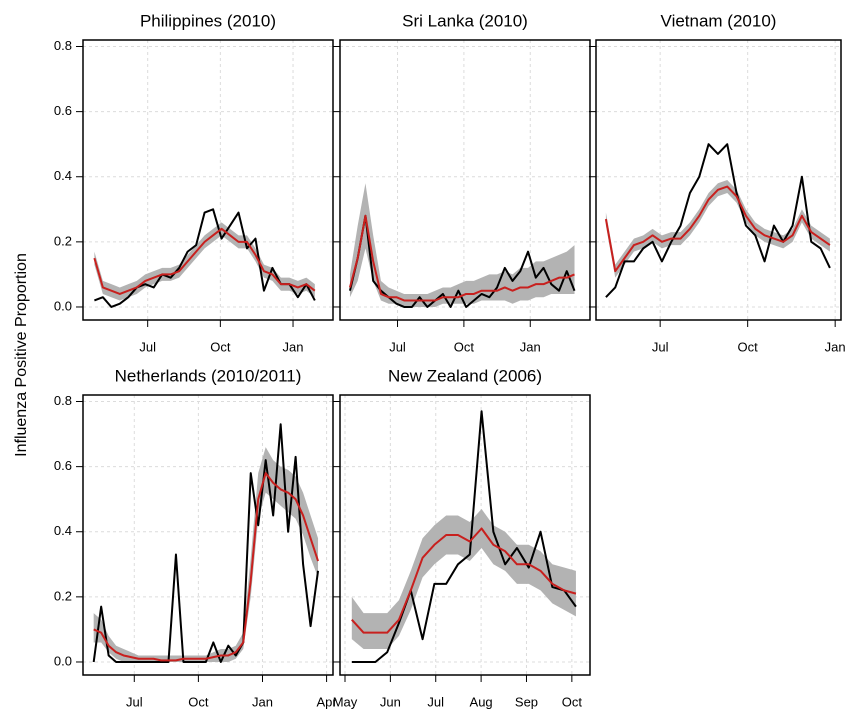 The width and height of the screenshot is (850, 711). Describe the element at coordinates (481, 701) in the screenshot. I see `x-tick-label: Aug` at that location.